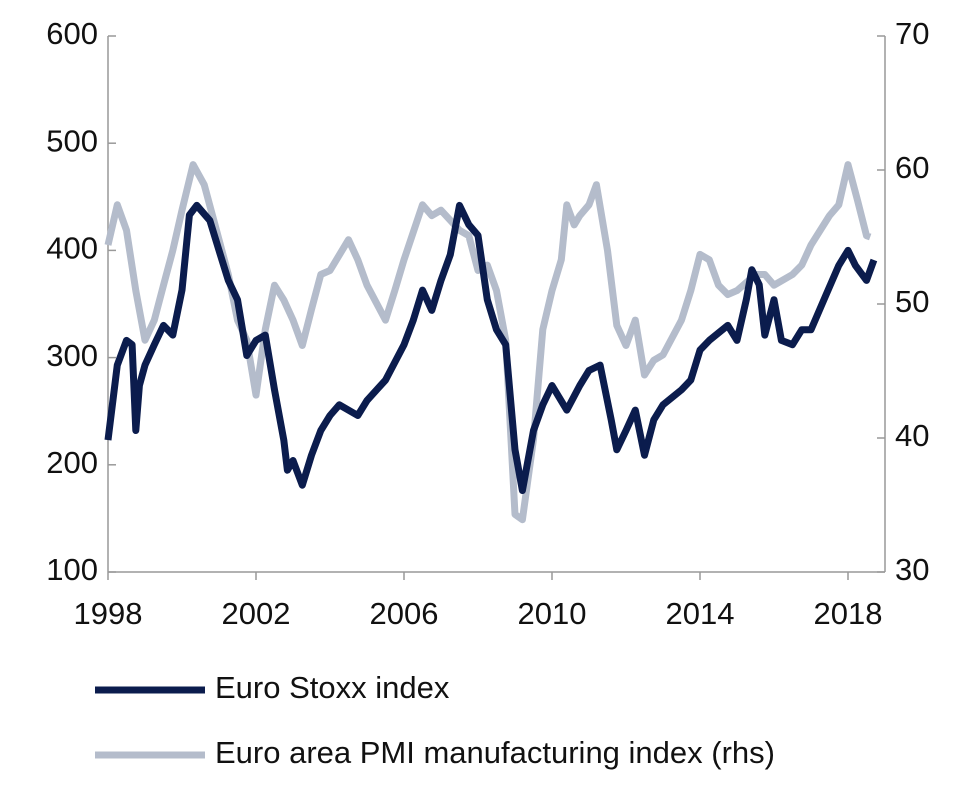 The image size is (974, 787). I want to click on x-tick-label: 2006, so click(404, 613).